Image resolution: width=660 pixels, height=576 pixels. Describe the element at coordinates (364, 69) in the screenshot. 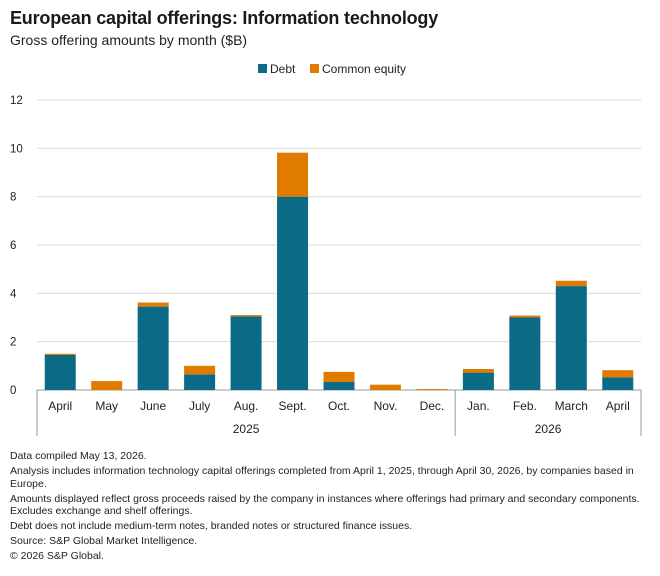

I see `legend-label-common-equity: Common equity` at that location.